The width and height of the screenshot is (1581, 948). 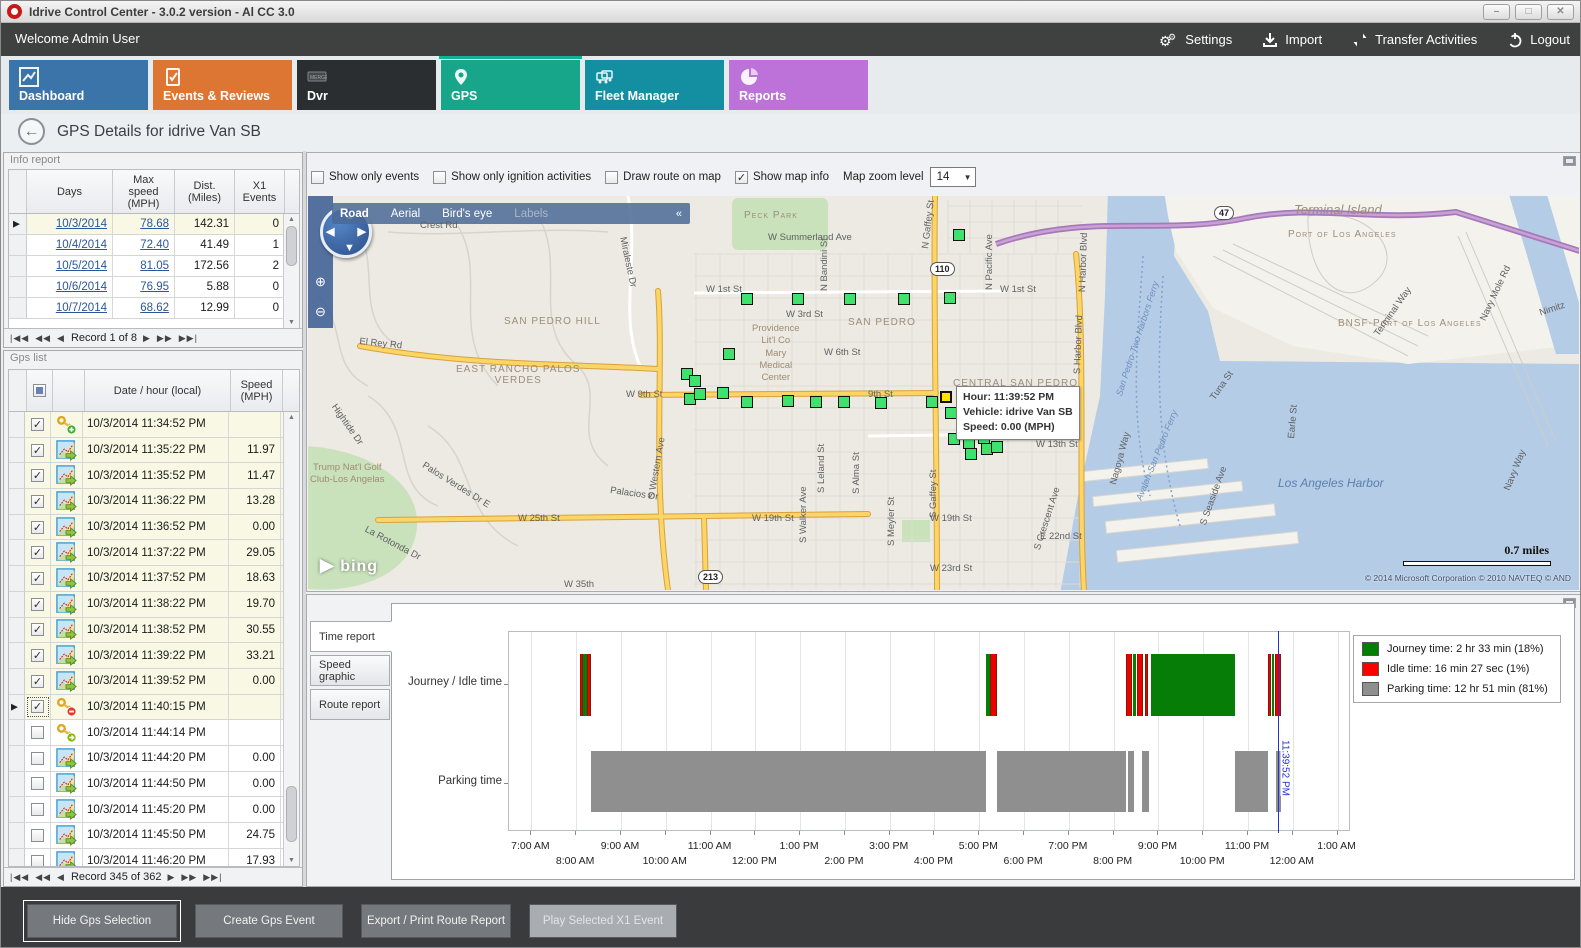 I want to click on map-zoom-out-button: ⊖, so click(x=320, y=311).